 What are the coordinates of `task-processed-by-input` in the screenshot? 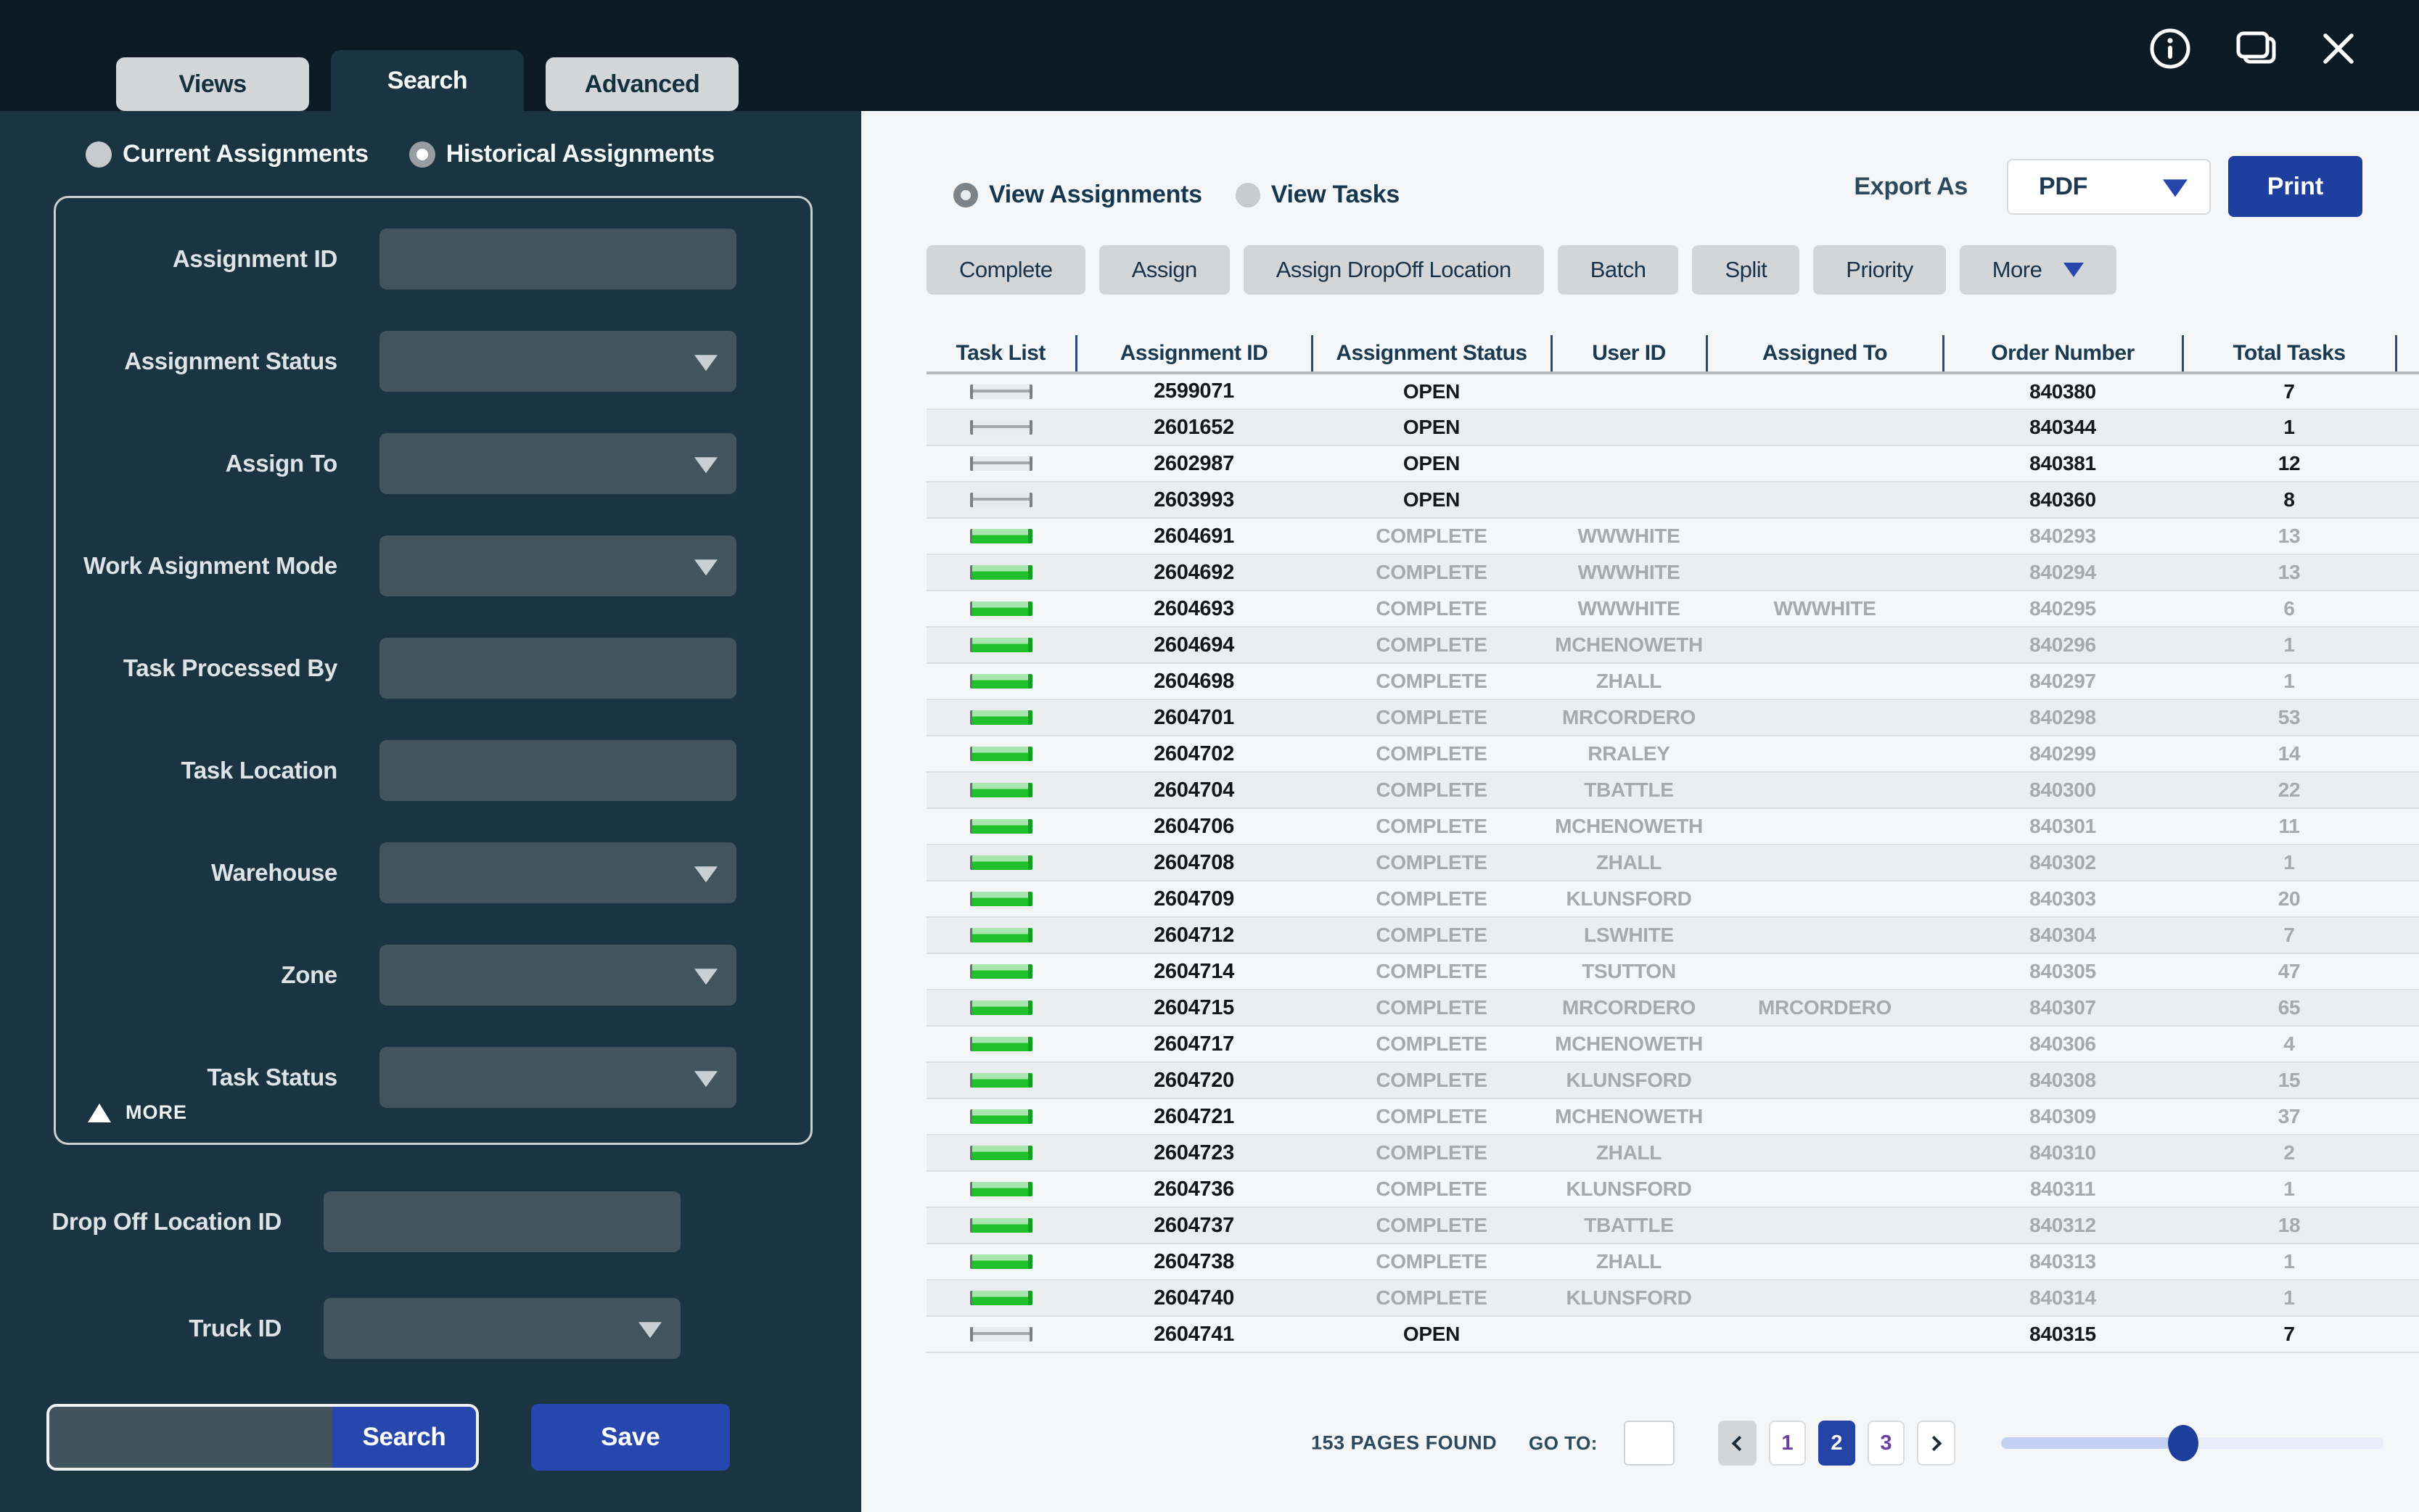 It's located at (557, 668).